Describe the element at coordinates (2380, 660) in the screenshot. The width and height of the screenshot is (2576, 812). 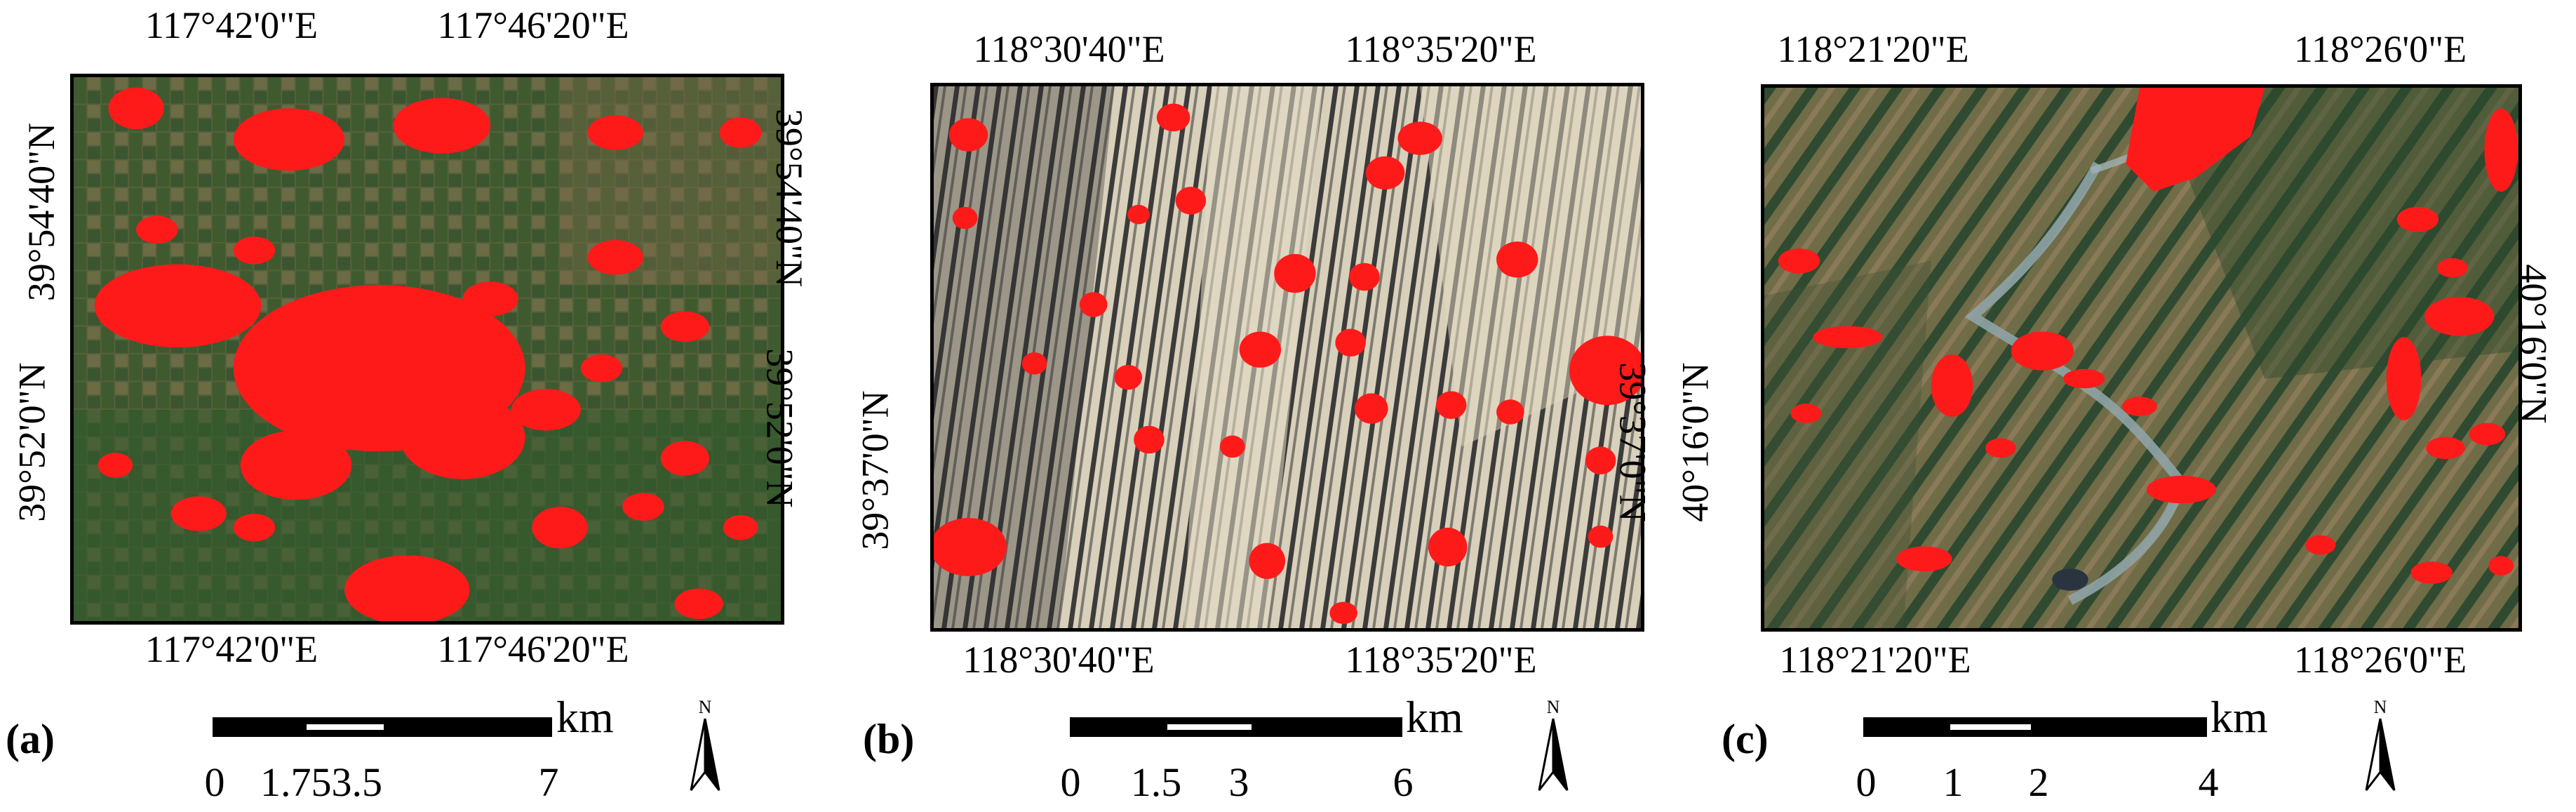
I see `lon-label-bottom: 118°26'0"E` at that location.